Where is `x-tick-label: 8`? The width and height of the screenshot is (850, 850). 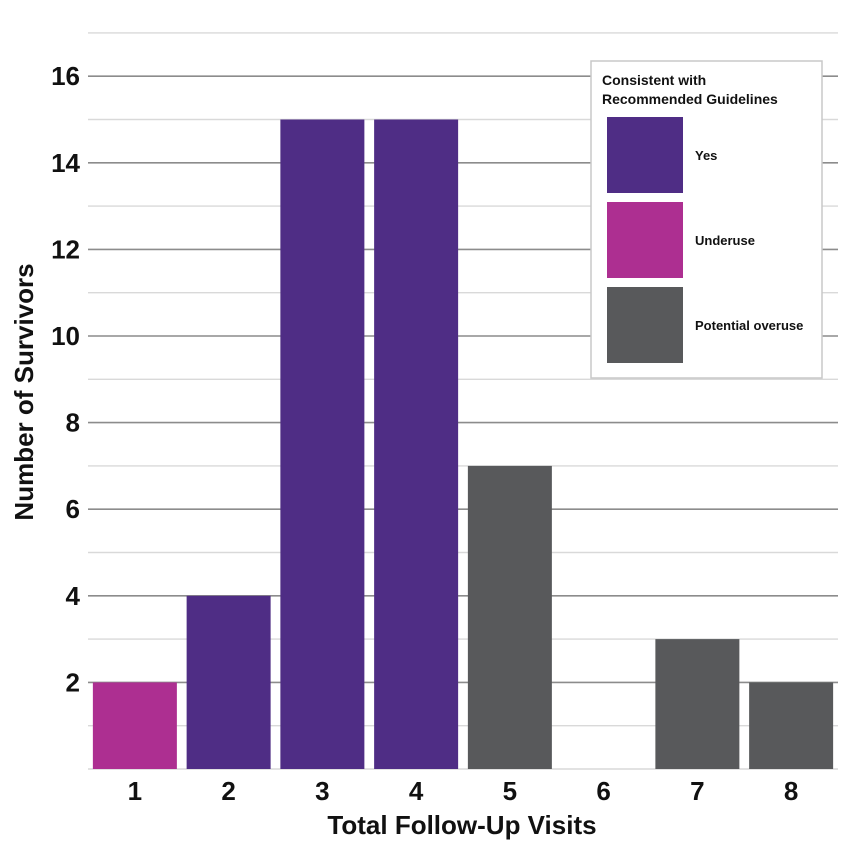
x-tick-label: 8 is located at coordinates (791, 791).